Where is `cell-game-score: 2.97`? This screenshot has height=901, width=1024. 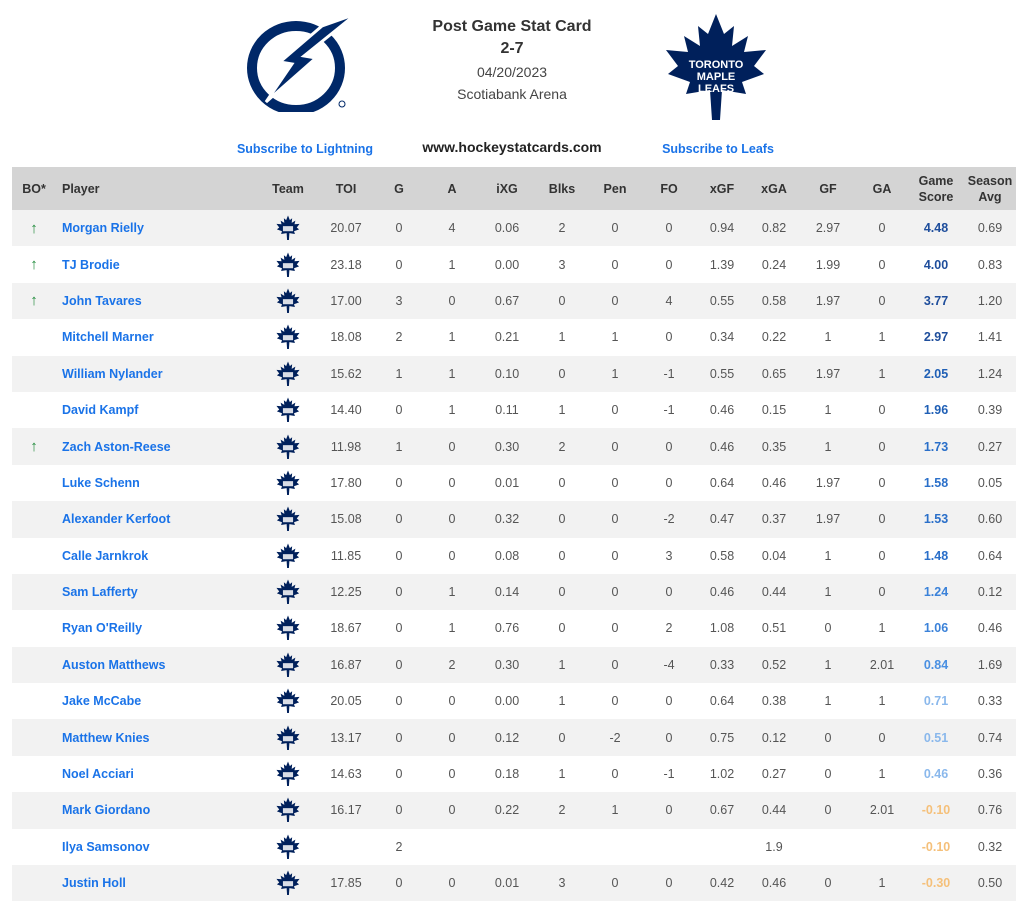
cell-game-score: 2.97 is located at coordinates (936, 337).